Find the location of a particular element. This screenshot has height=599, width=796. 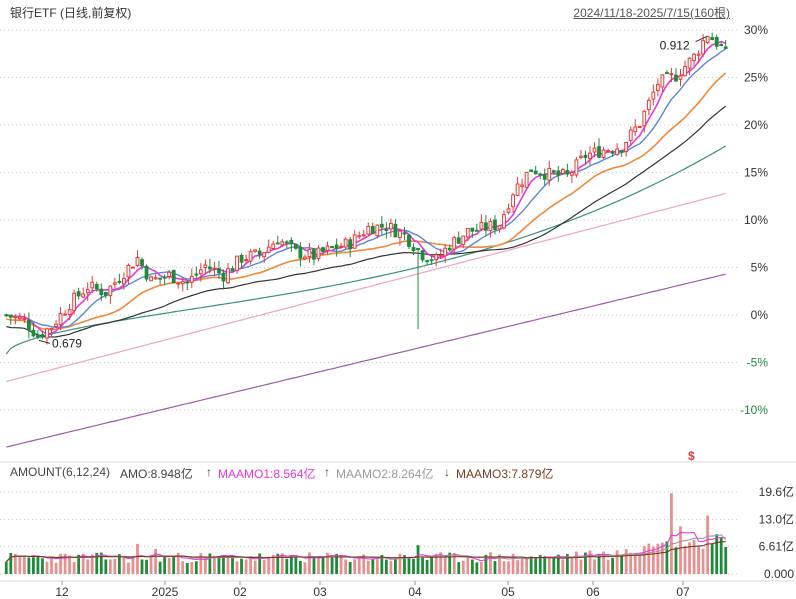

arrow-up-icon: ↑ is located at coordinates (327, 472).